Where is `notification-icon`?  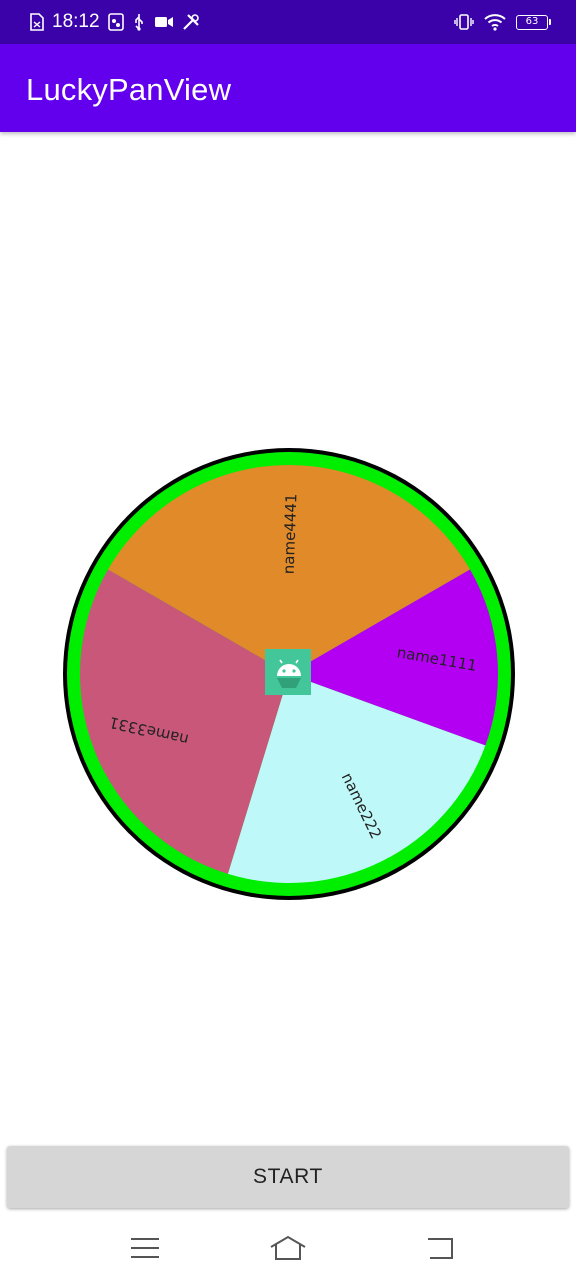
notification-icon is located at coordinates (115, 22).